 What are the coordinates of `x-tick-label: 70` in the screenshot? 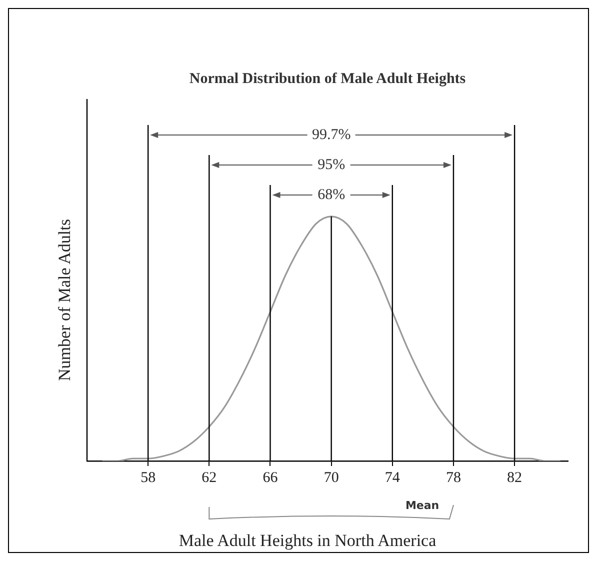 It's located at (331, 478).